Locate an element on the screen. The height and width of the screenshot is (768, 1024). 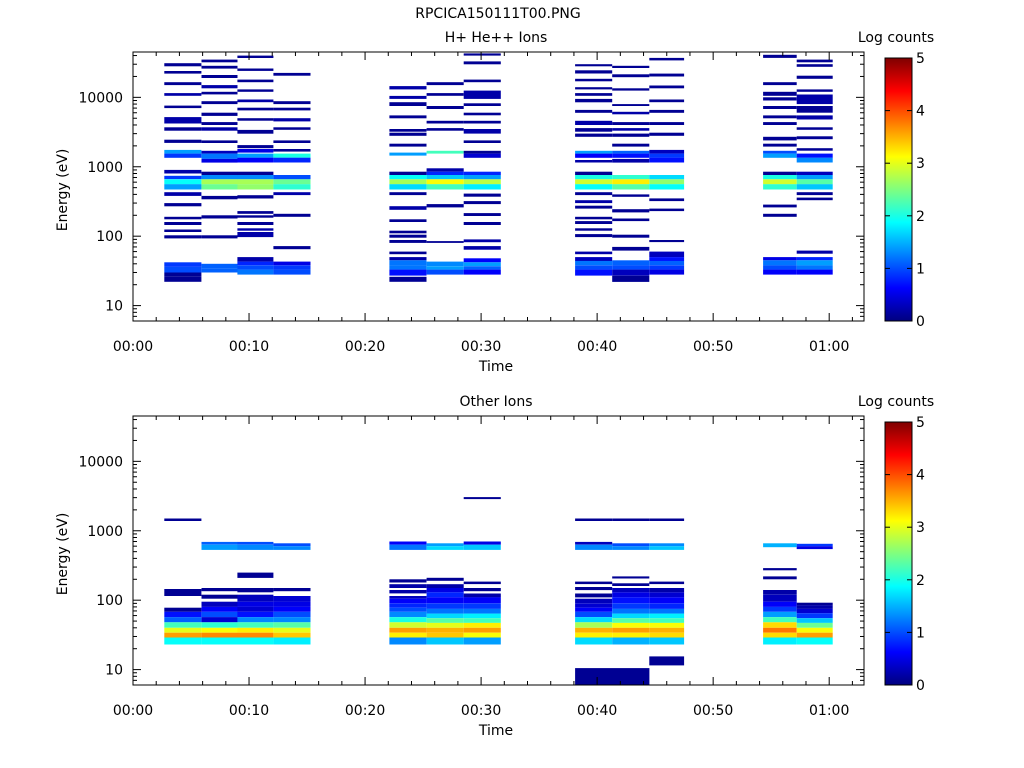
x-tick-label: 01:00 is located at coordinates (829, 711).